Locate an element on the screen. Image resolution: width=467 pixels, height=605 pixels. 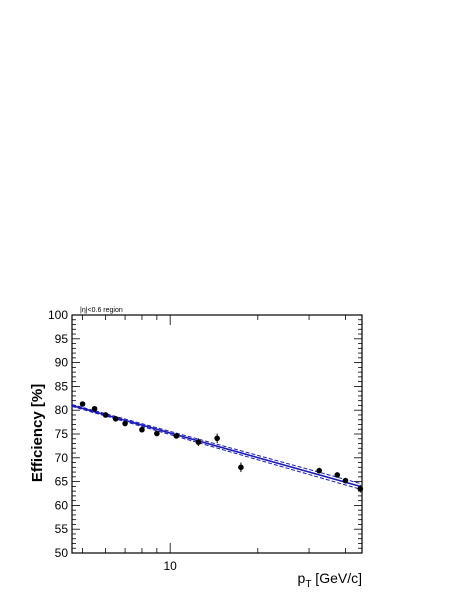
x-tick-label: 10 is located at coordinates (170, 566).